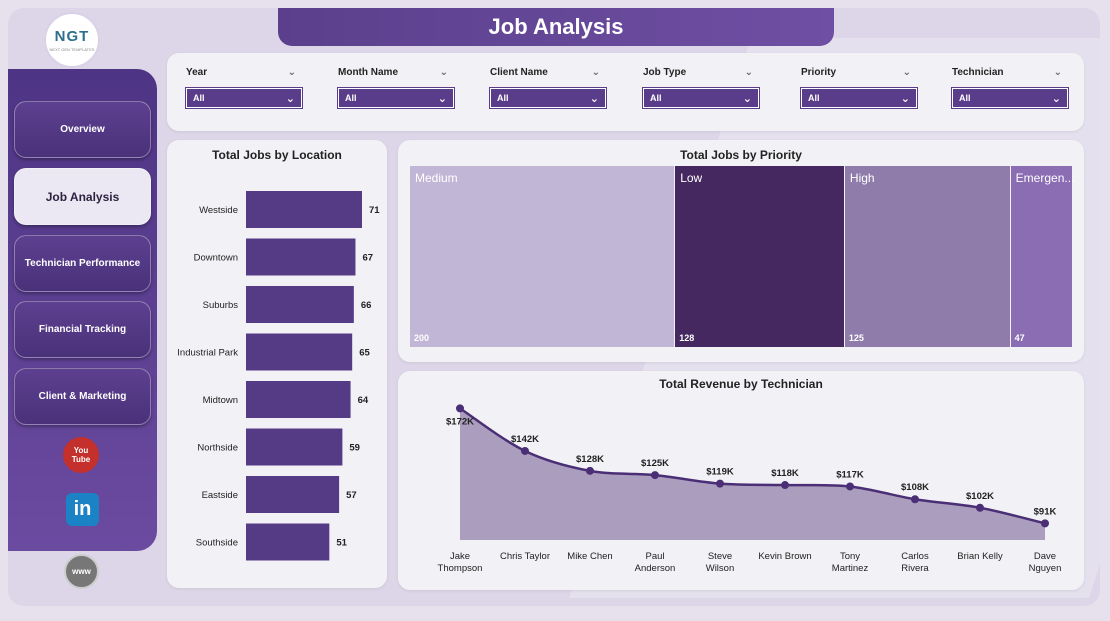 The height and width of the screenshot is (621, 1110). What do you see at coordinates (217, 543) in the screenshot?
I see `category-label: Southside` at bounding box center [217, 543].